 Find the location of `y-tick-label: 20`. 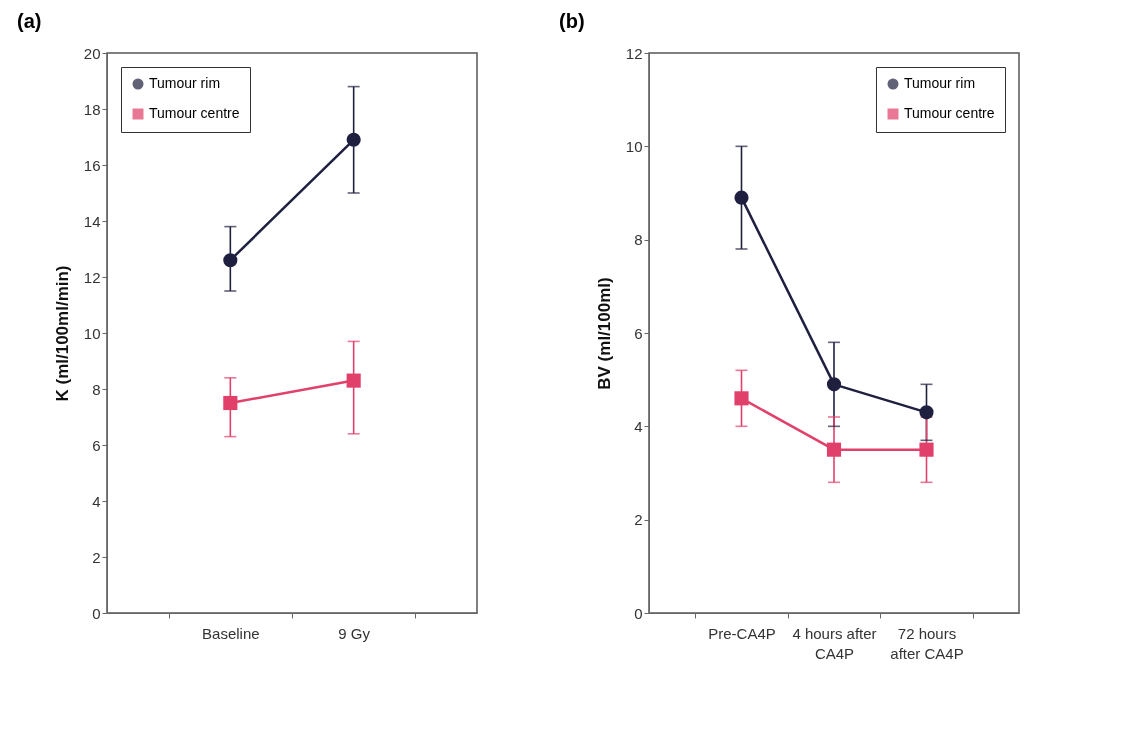

y-tick-label: 20 is located at coordinates (92, 53).